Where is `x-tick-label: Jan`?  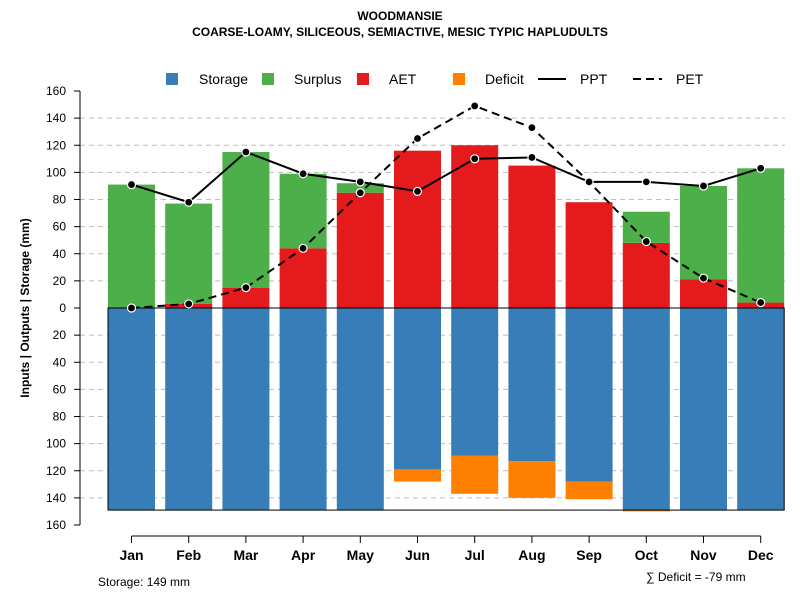 x-tick-label: Jan is located at coordinates (131, 555).